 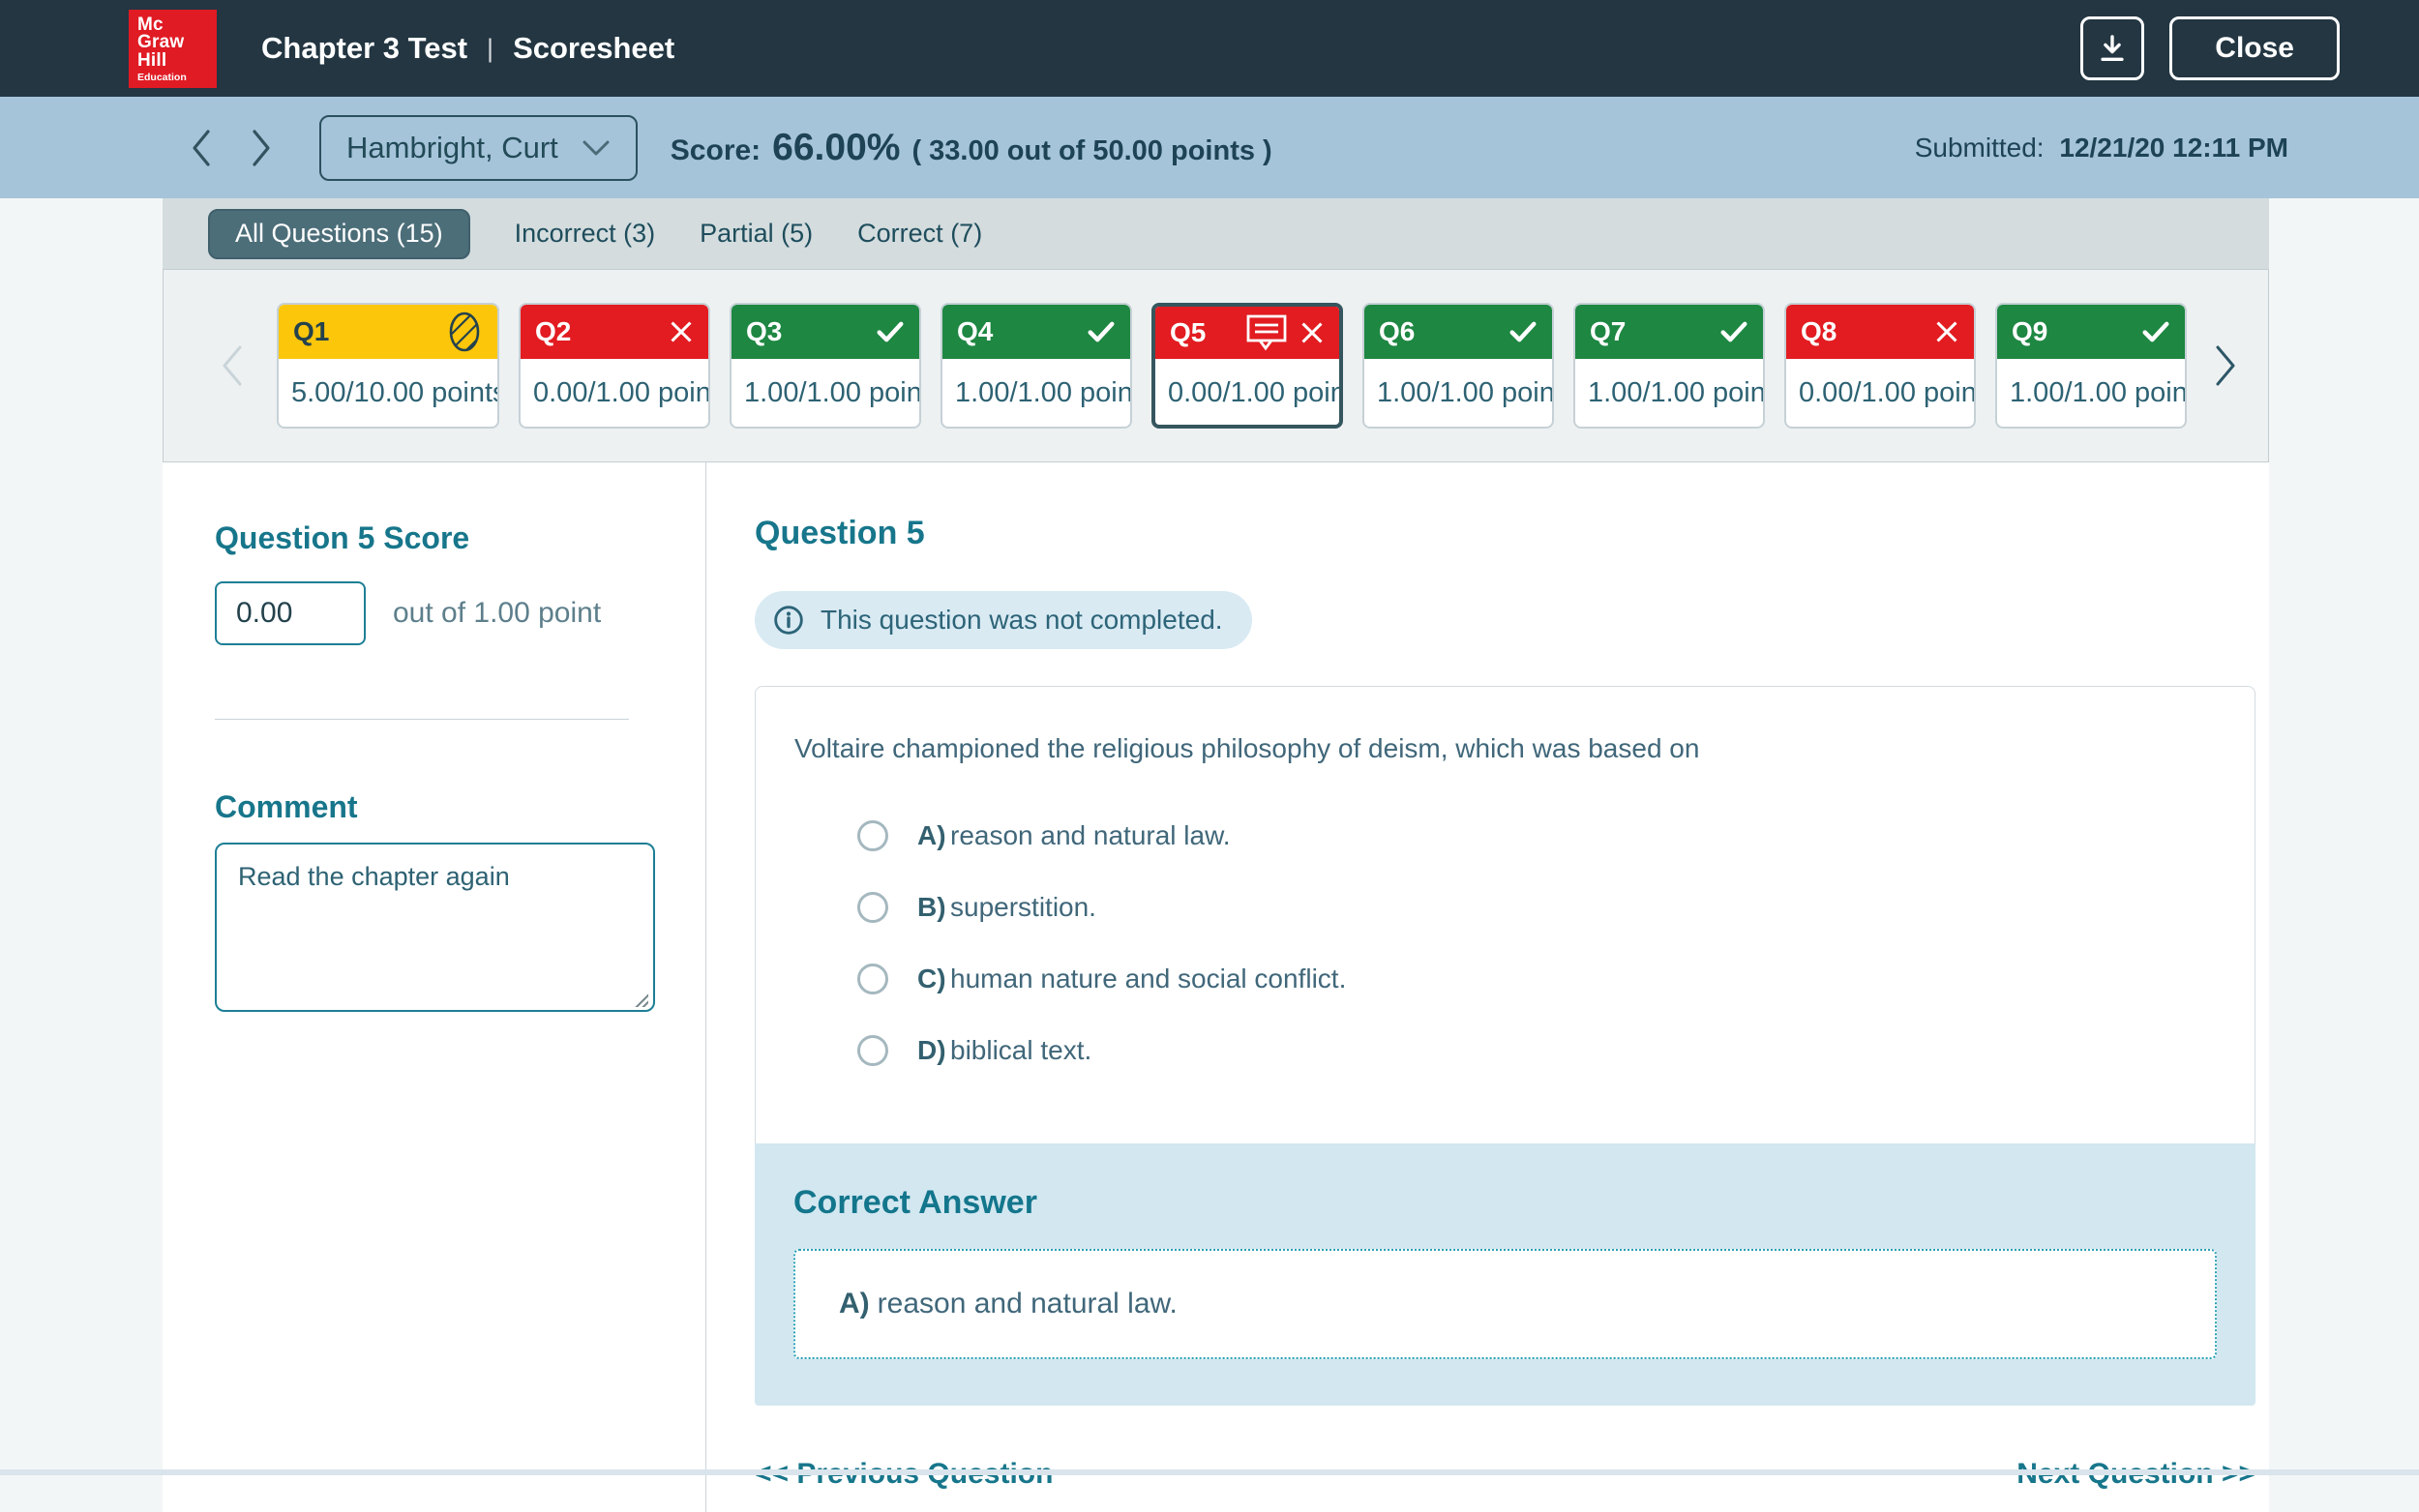 What do you see at coordinates (621, 392) in the screenshot?
I see `question-card-points: 0.00/1.00 point` at bounding box center [621, 392].